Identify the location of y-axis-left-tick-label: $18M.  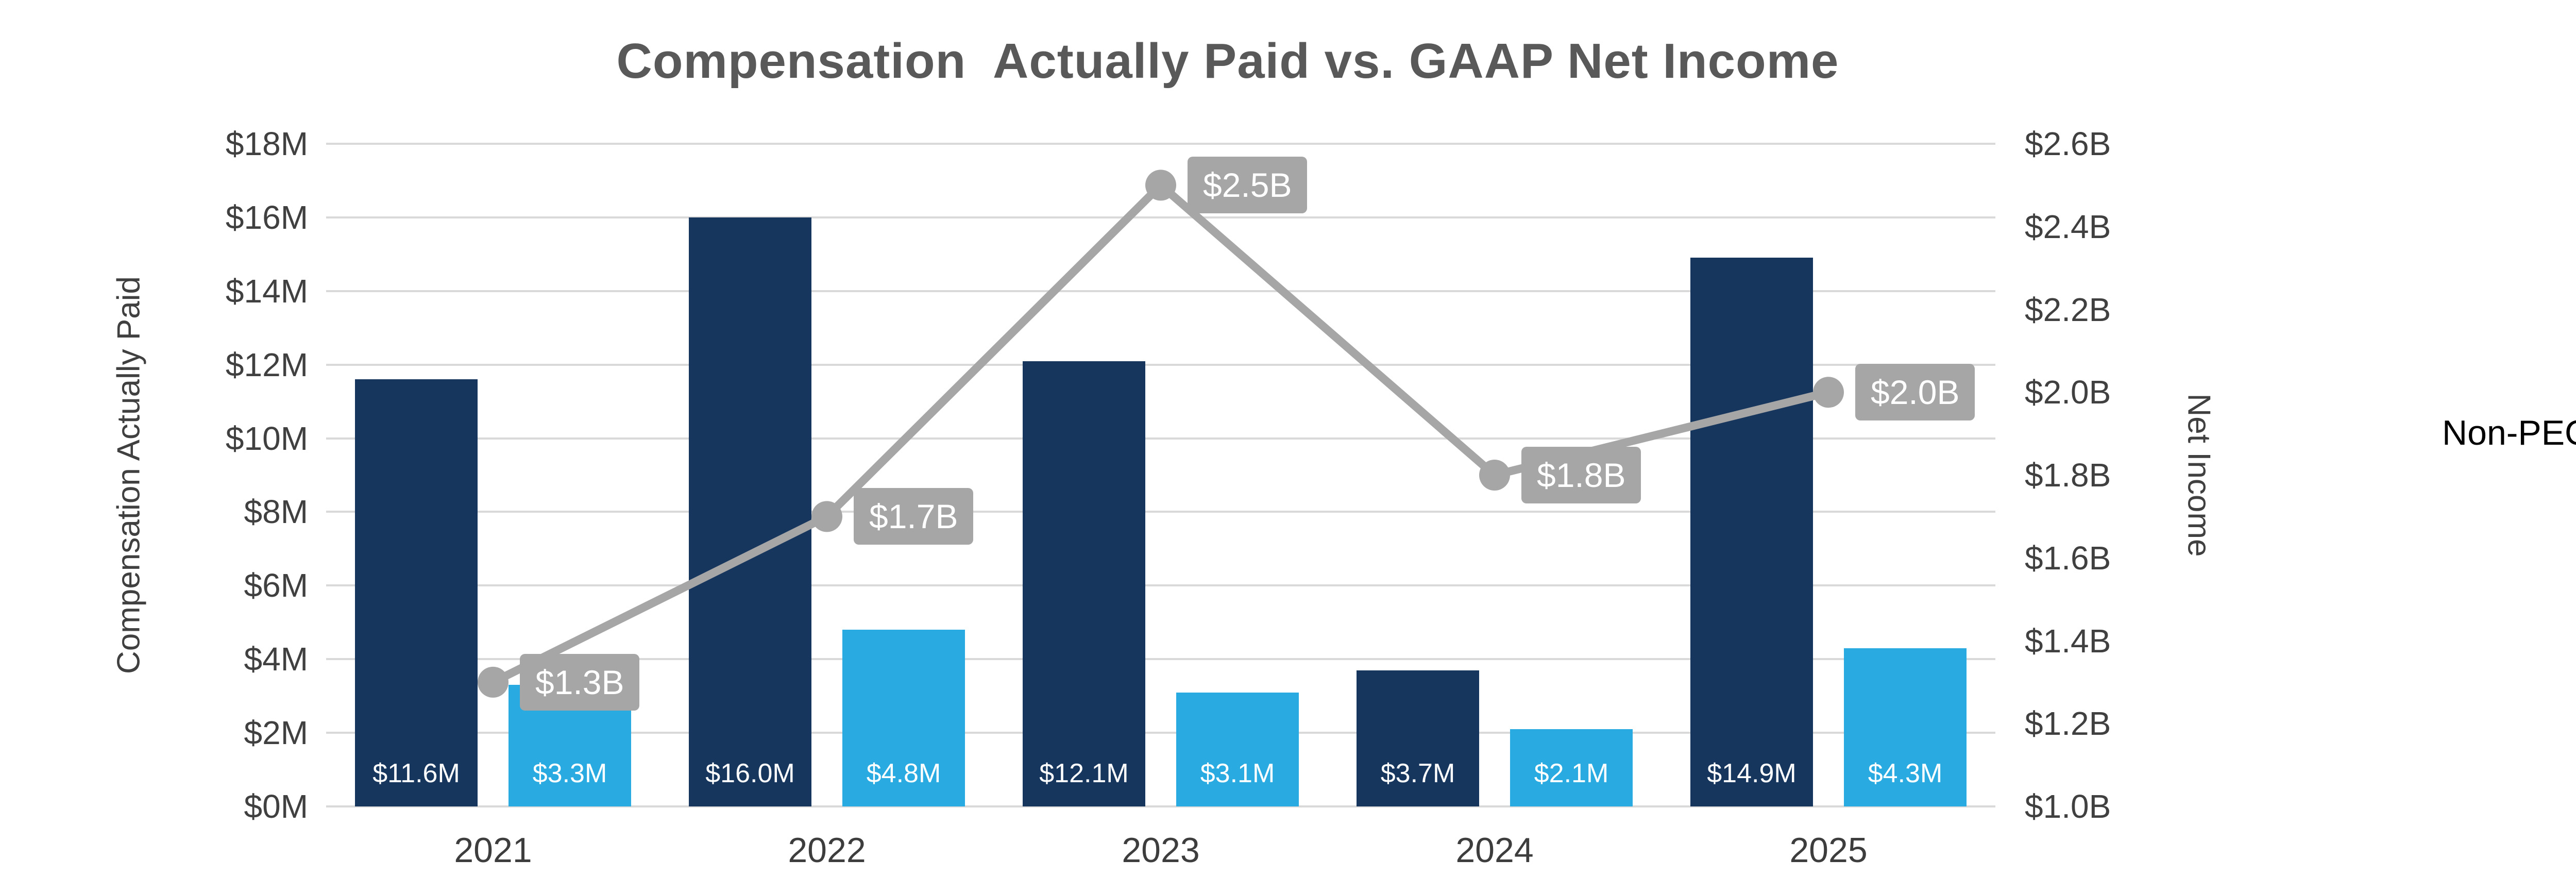
(266, 143).